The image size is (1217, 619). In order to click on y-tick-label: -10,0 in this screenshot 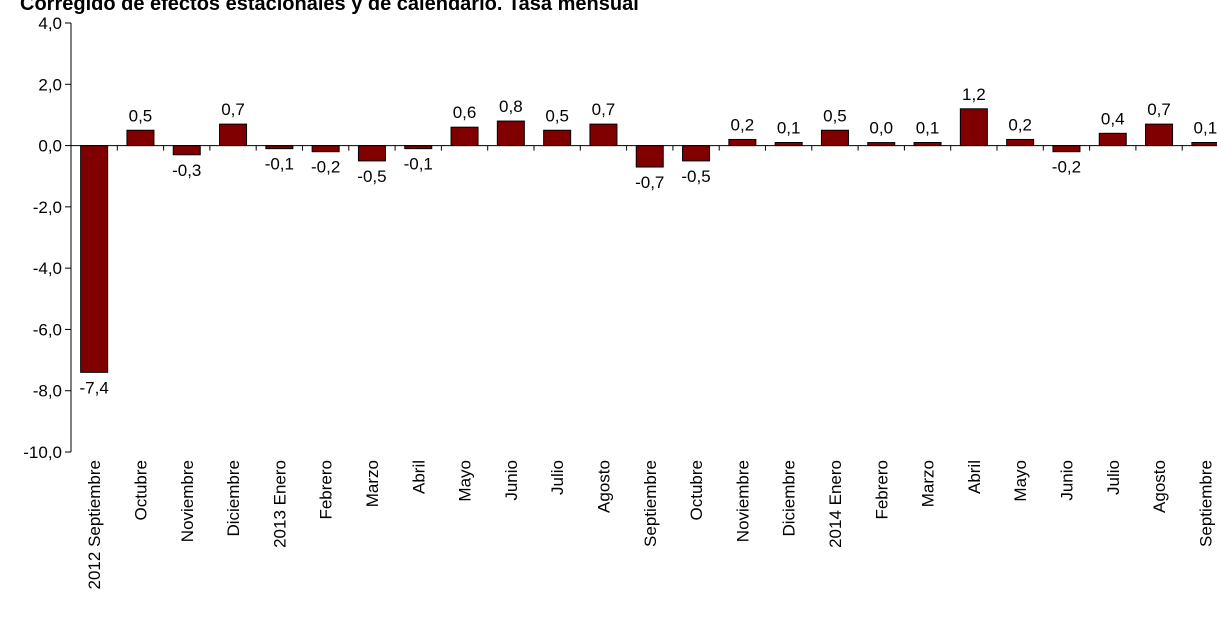, I will do `click(42, 452)`.